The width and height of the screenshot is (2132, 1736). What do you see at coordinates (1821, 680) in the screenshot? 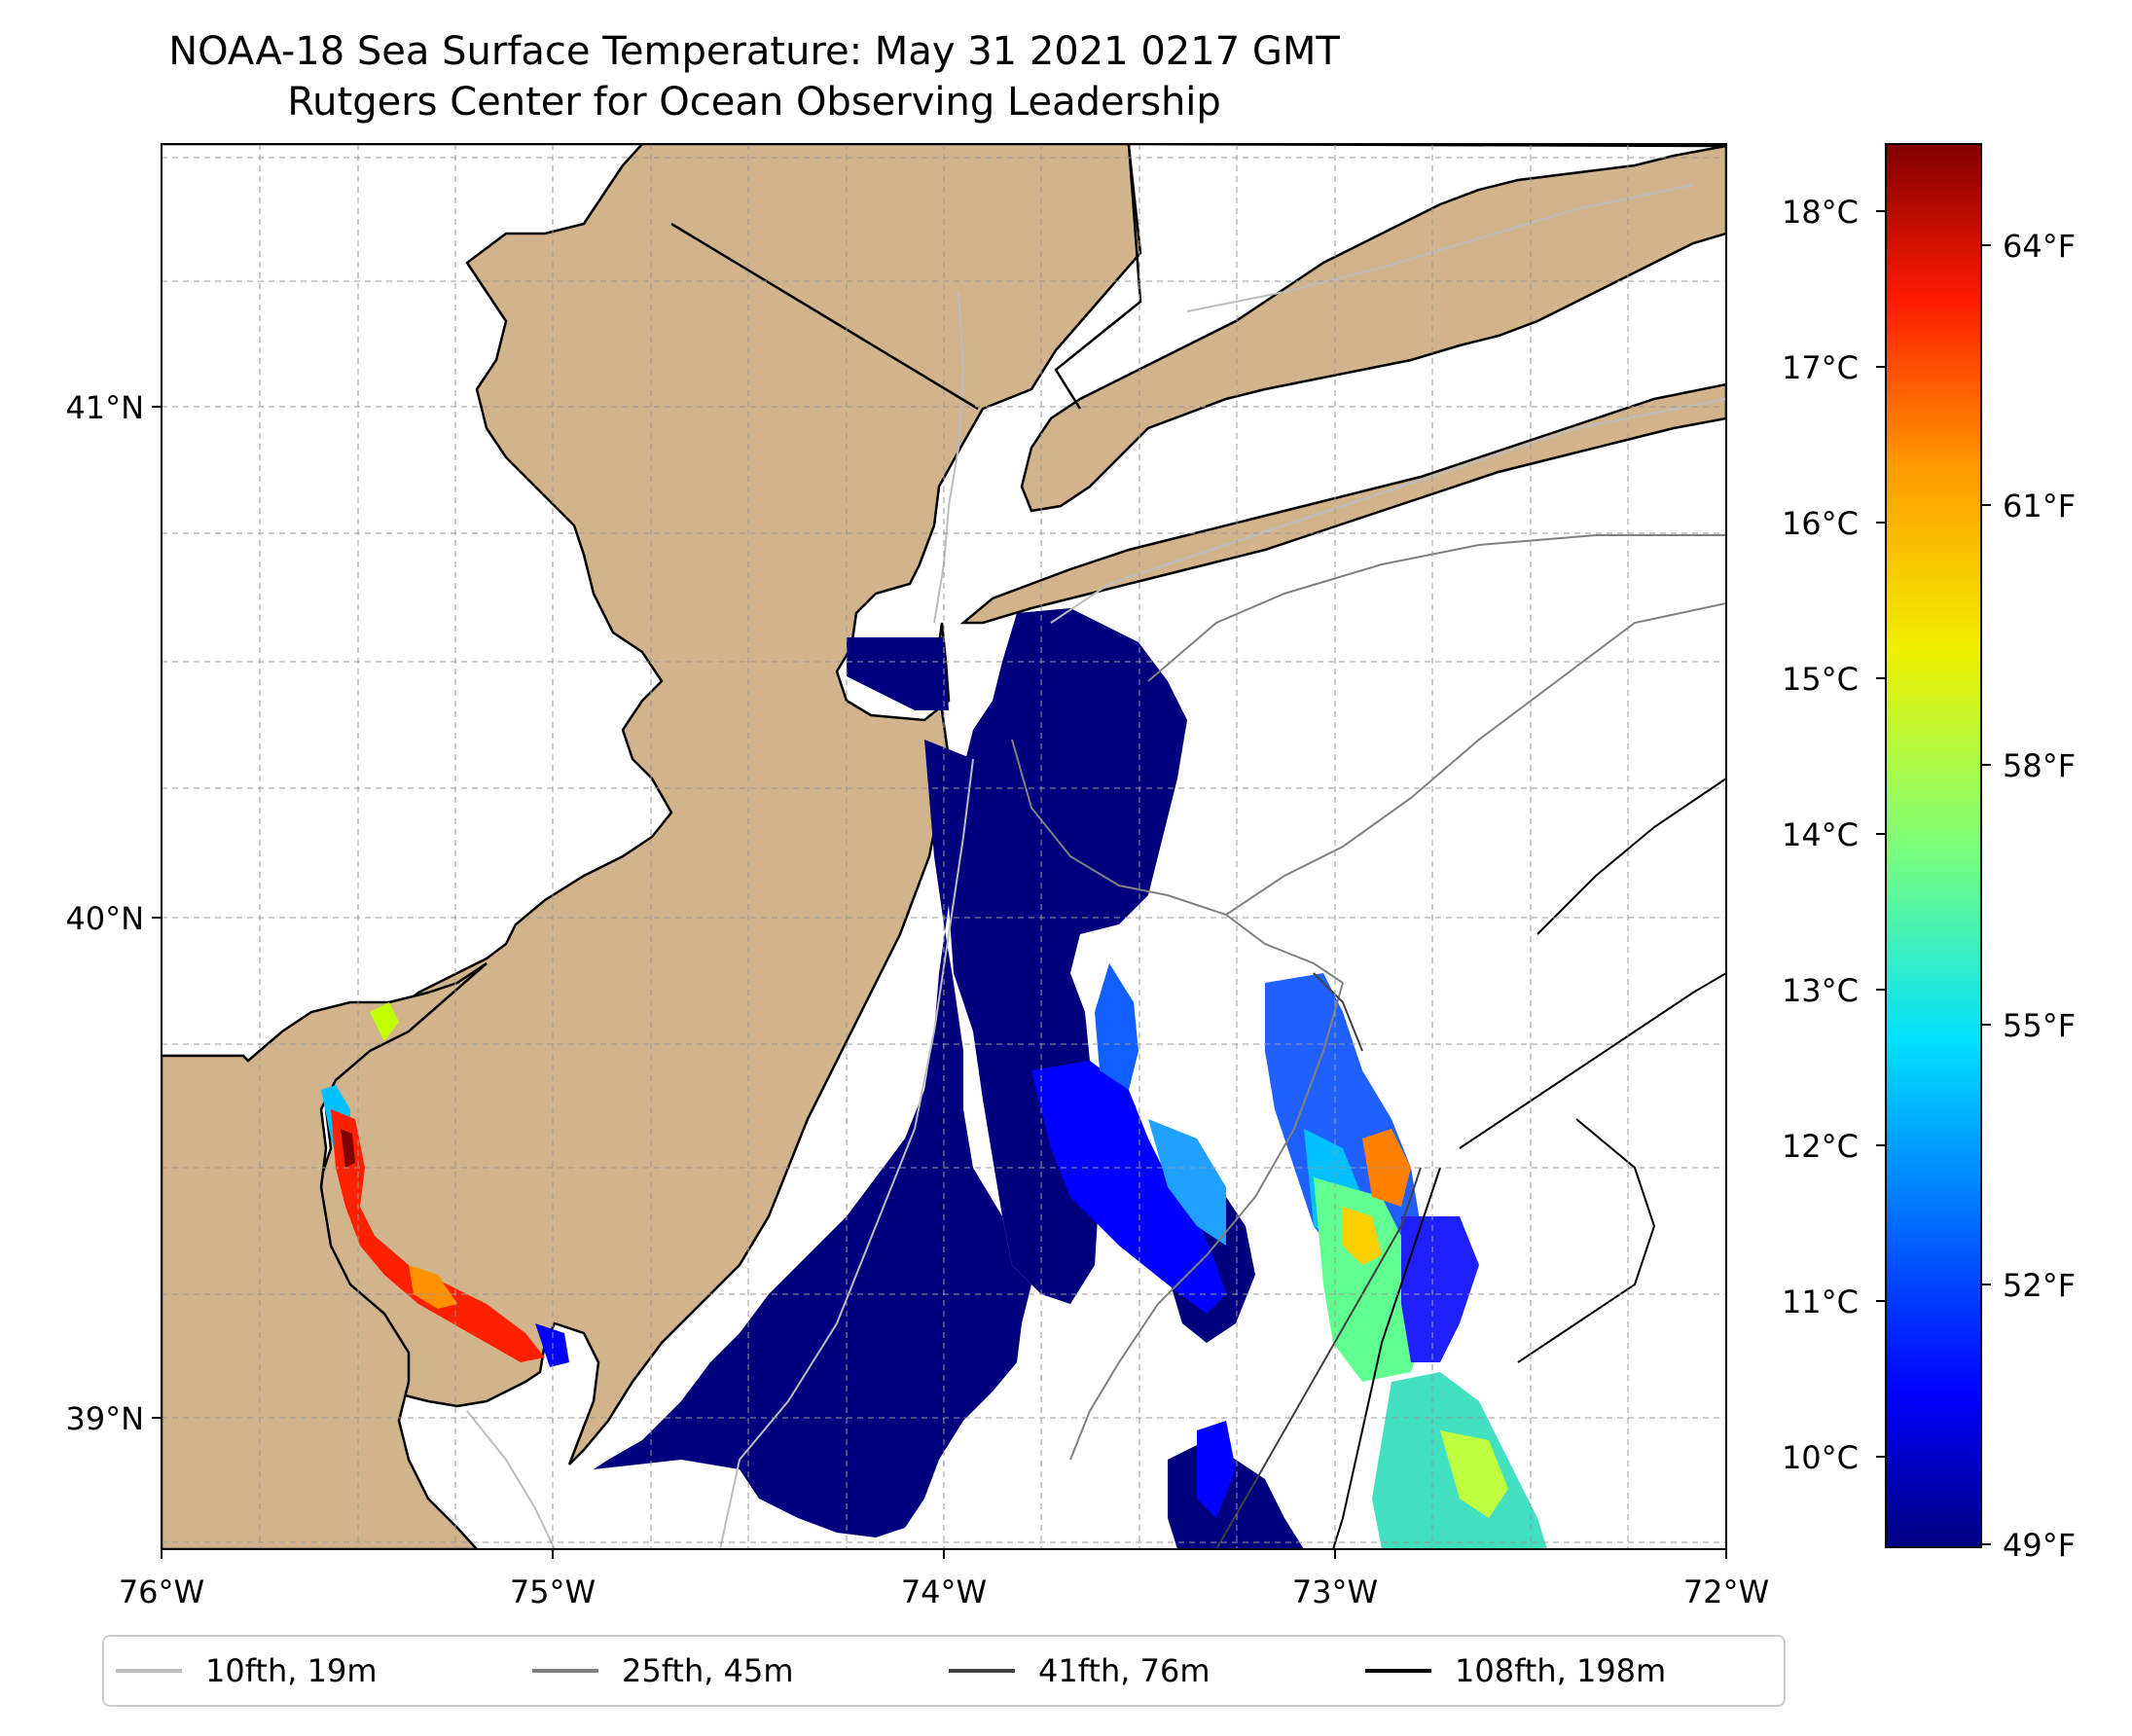
I see `colorbar-celsius-label: 15°C` at bounding box center [1821, 680].